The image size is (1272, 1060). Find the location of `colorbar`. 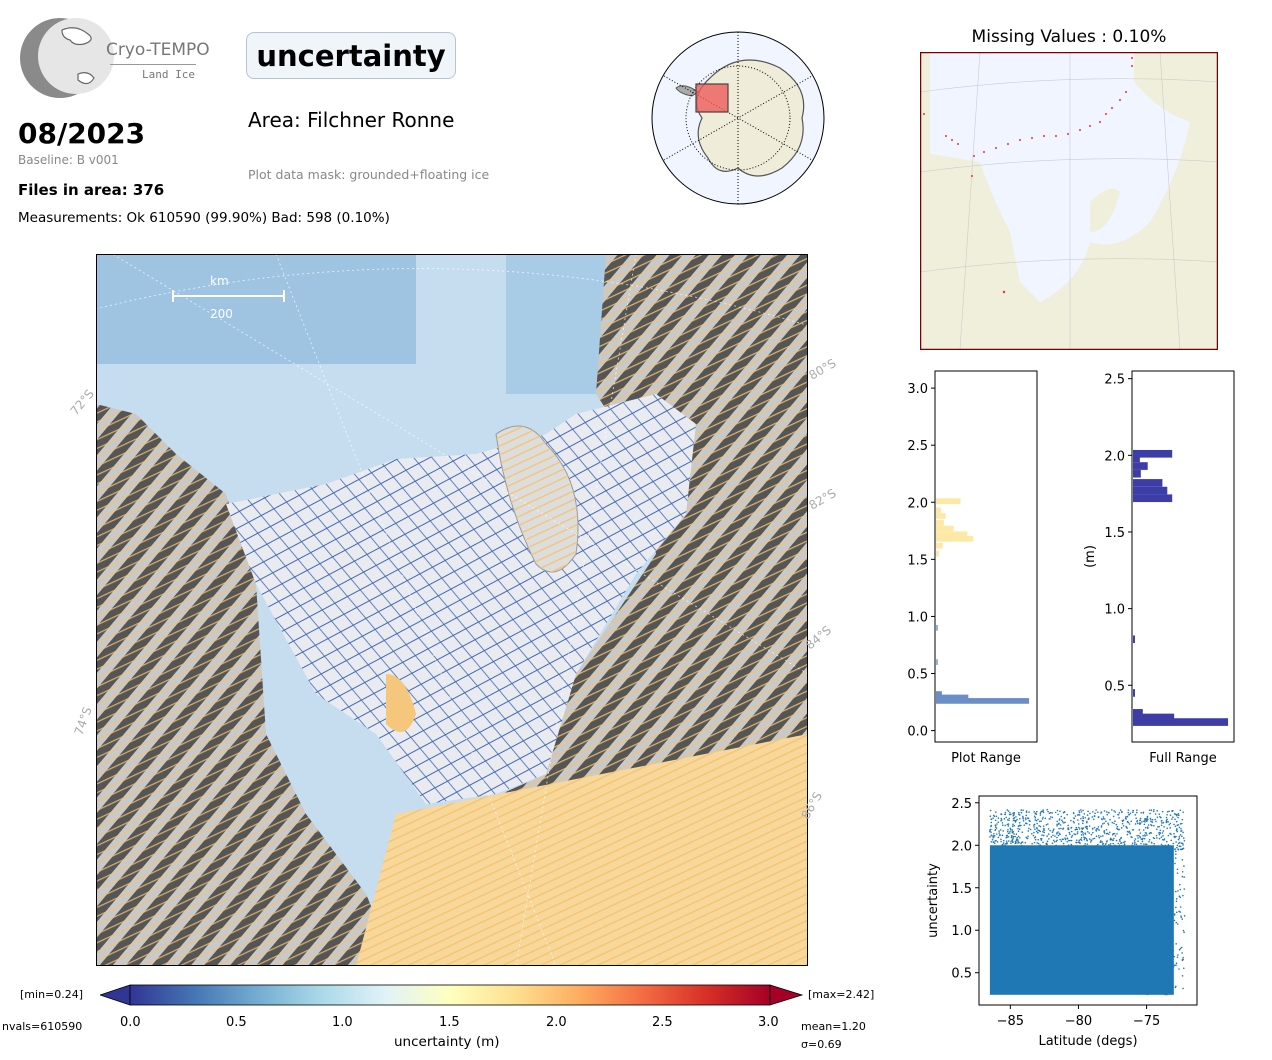

colorbar is located at coordinates (452, 995).